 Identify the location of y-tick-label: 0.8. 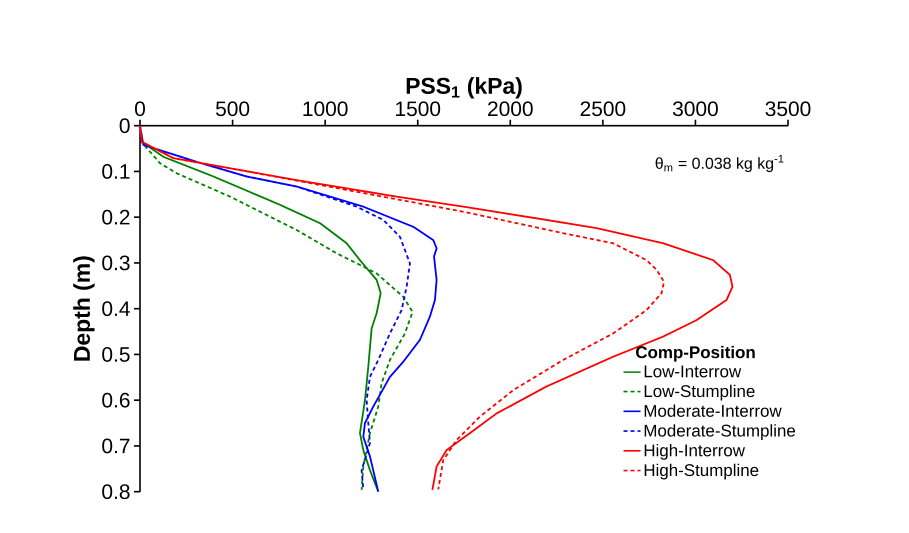
(116, 492).